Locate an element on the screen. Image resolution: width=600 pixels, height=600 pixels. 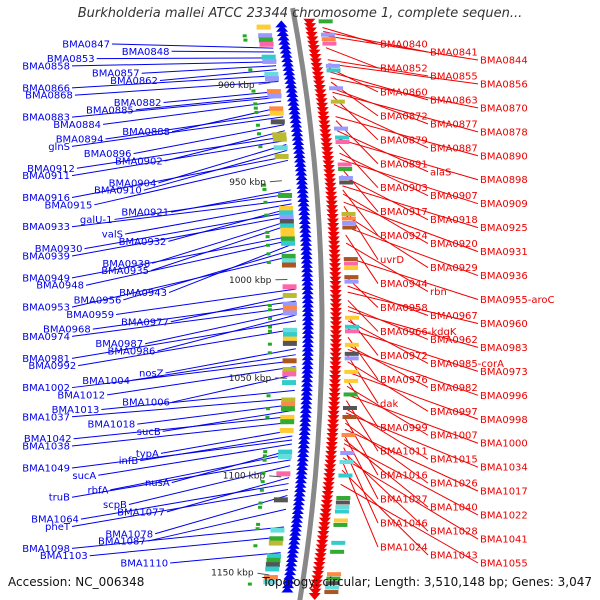
forward-gene-label: sucA is located at coordinates (84, 476).